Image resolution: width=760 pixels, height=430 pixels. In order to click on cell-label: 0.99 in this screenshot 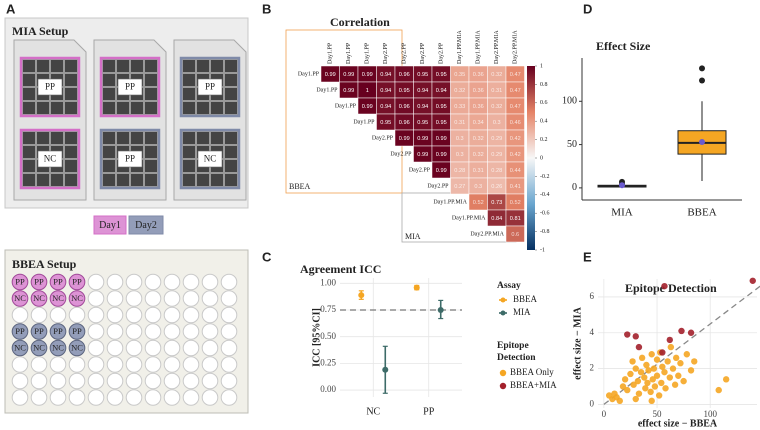, I will do `click(367, 75)`.